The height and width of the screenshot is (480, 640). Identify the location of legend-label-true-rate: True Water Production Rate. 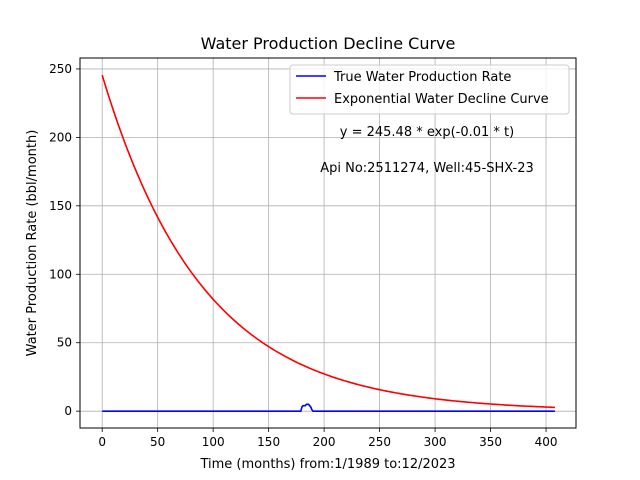
(422, 77).